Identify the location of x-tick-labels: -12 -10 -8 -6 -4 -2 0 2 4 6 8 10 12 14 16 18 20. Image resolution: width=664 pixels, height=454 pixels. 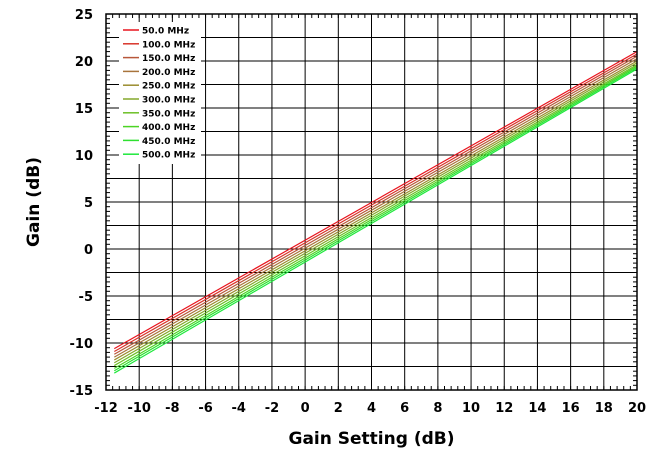
(370, 408).